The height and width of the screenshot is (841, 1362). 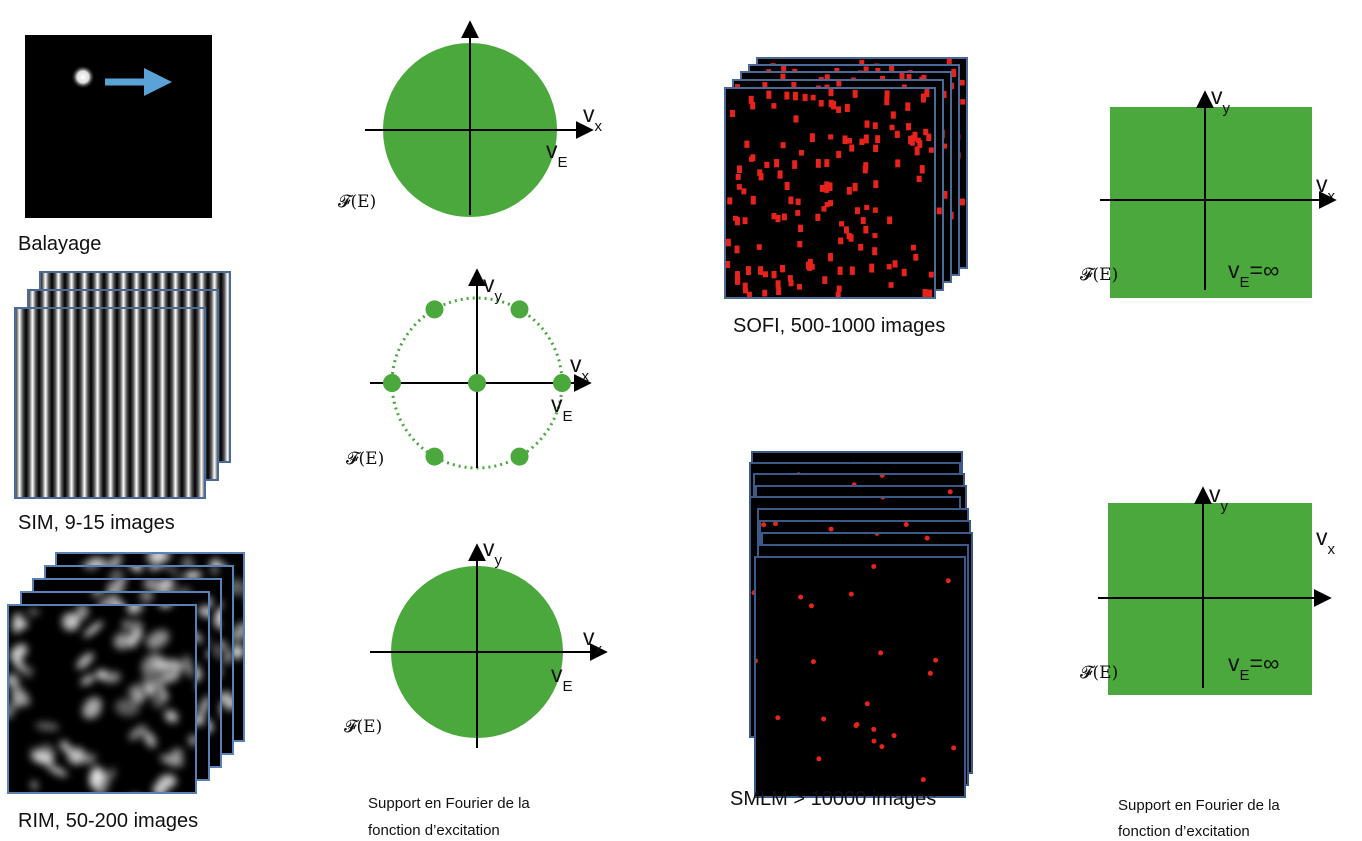 What do you see at coordinates (580, 368) in the screenshot?
I see `axis-label: vx` at bounding box center [580, 368].